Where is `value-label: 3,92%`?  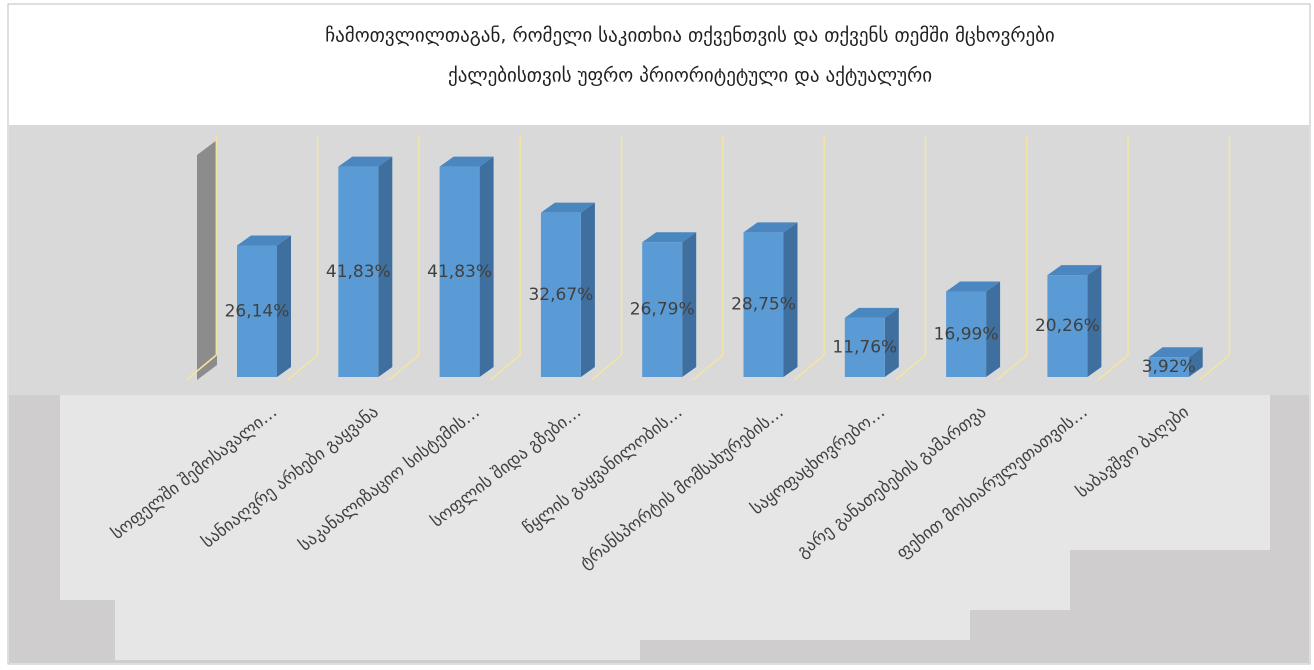
value-label: 3,92% is located at coordinates (1169, 367).